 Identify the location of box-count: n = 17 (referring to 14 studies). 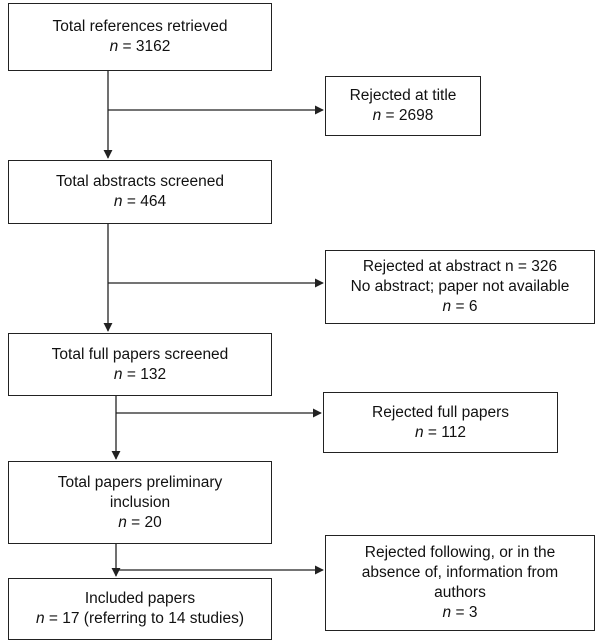
(140, 618).